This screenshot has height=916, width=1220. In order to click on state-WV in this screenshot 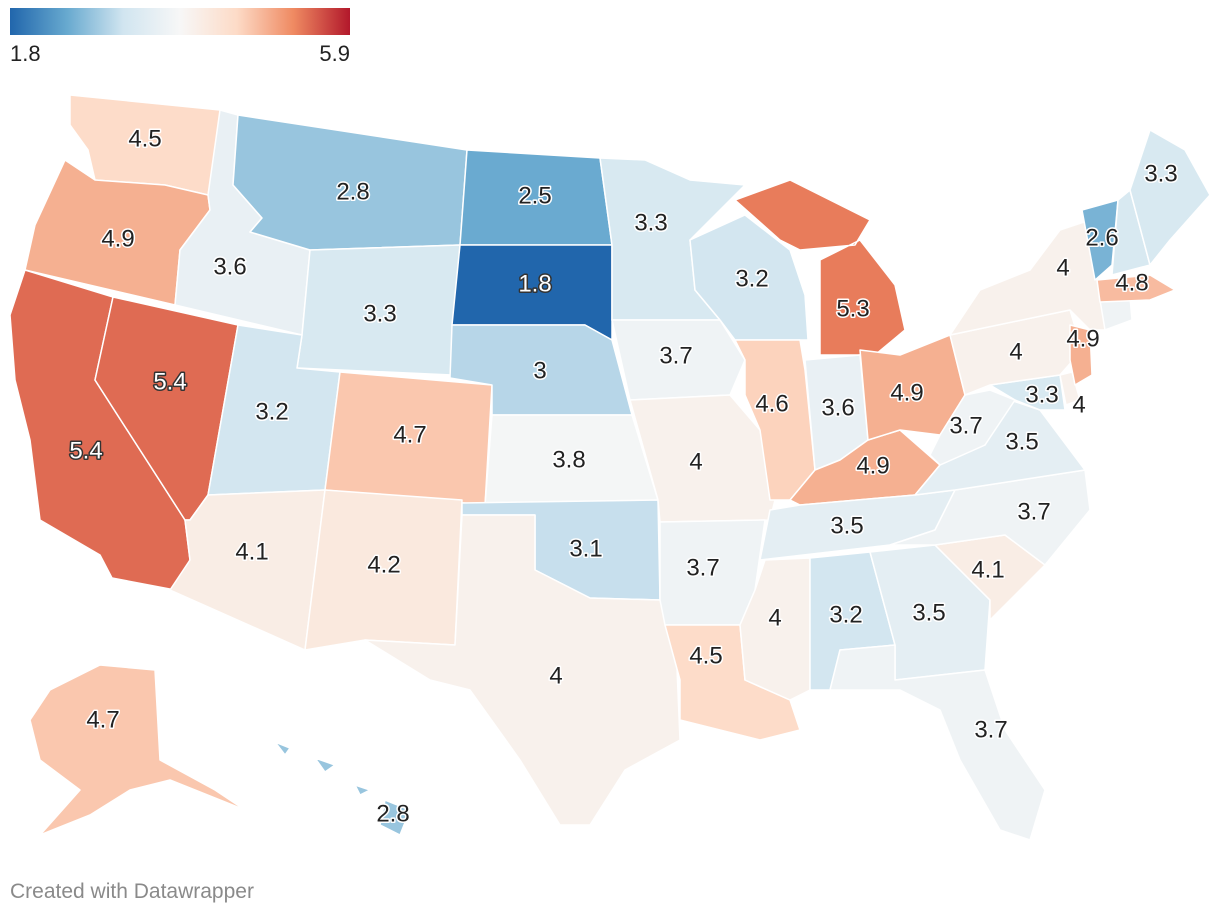, I will do `click(972, 427)`.